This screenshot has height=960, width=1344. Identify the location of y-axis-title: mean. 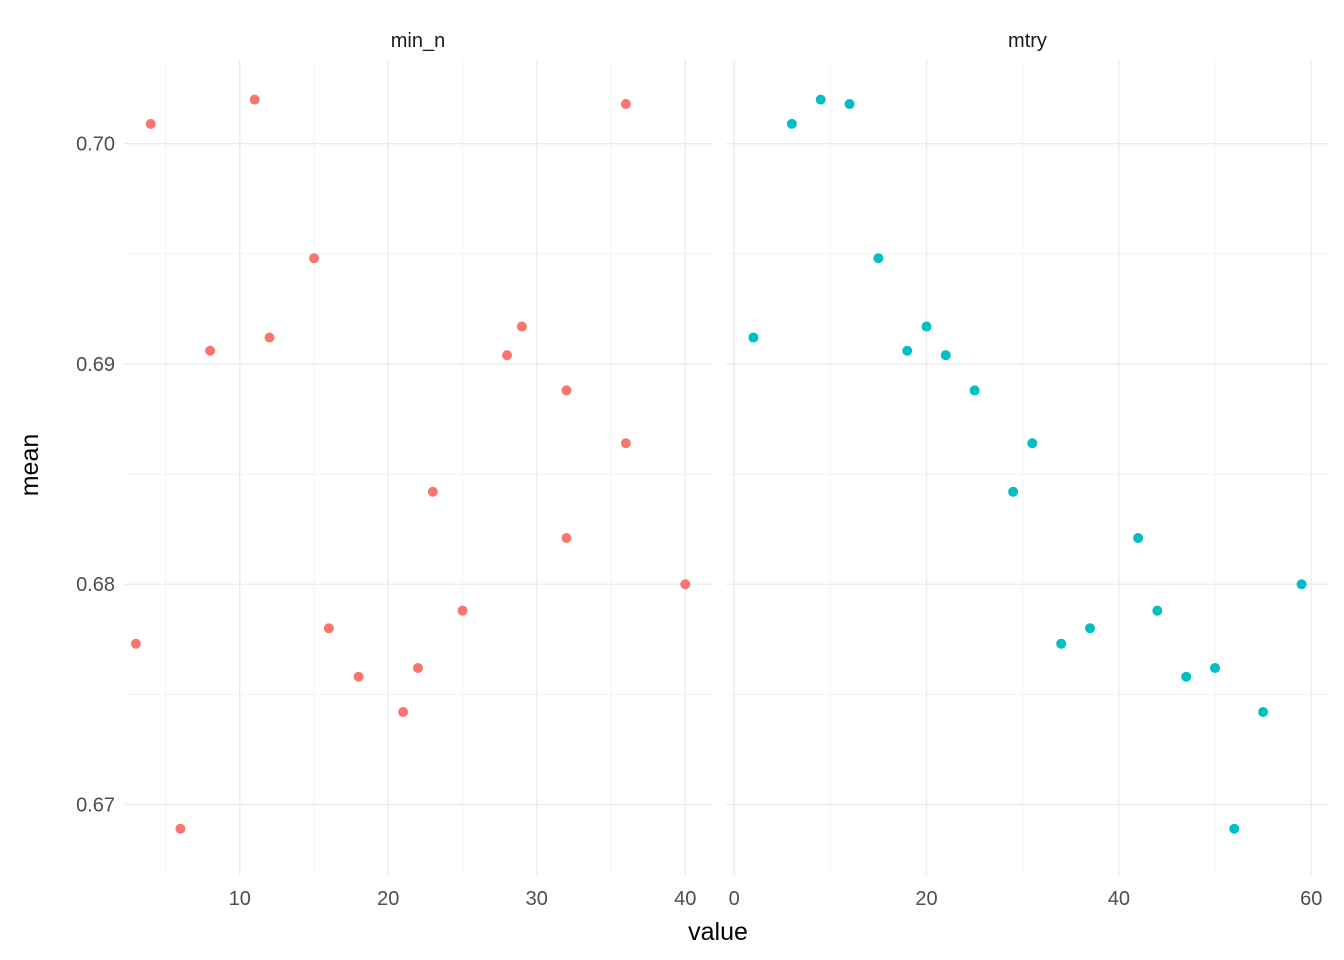
(30, 465).